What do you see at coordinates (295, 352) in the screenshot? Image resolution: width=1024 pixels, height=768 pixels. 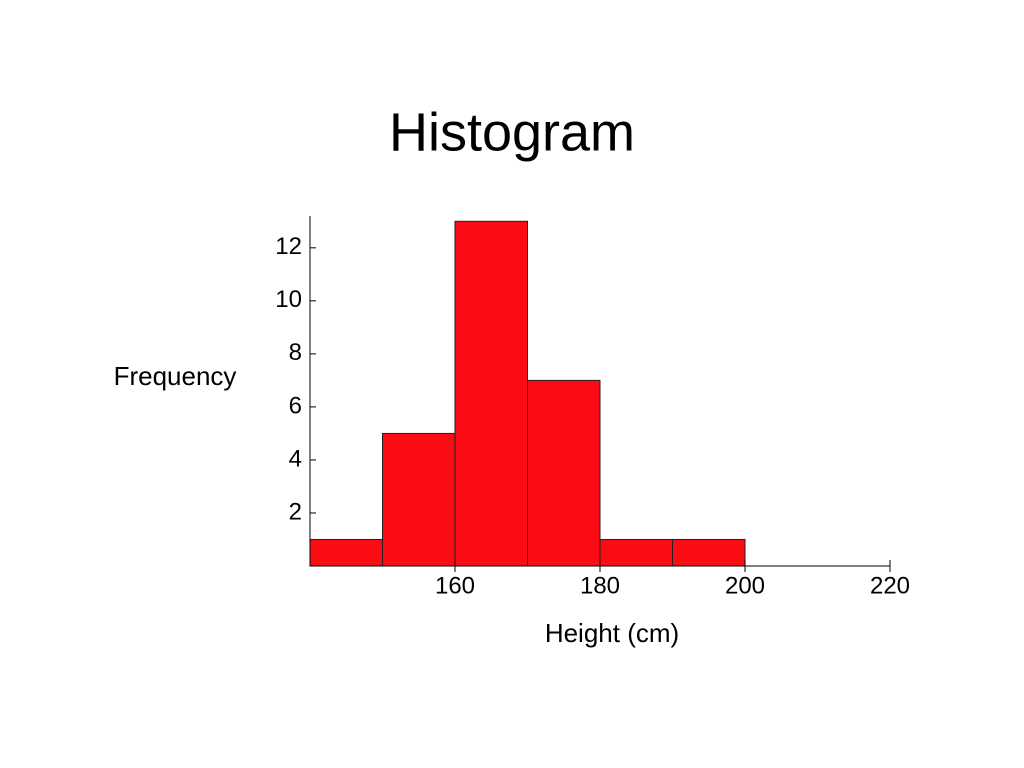 I see `y-tick-label: 8` at bounding box center [295, 352].